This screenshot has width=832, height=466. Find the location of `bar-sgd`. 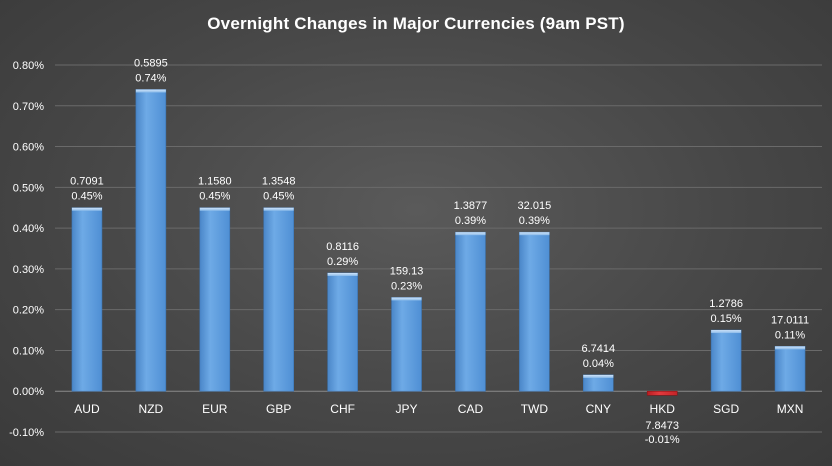

bar-sgd is located at coordinates (726, 360).